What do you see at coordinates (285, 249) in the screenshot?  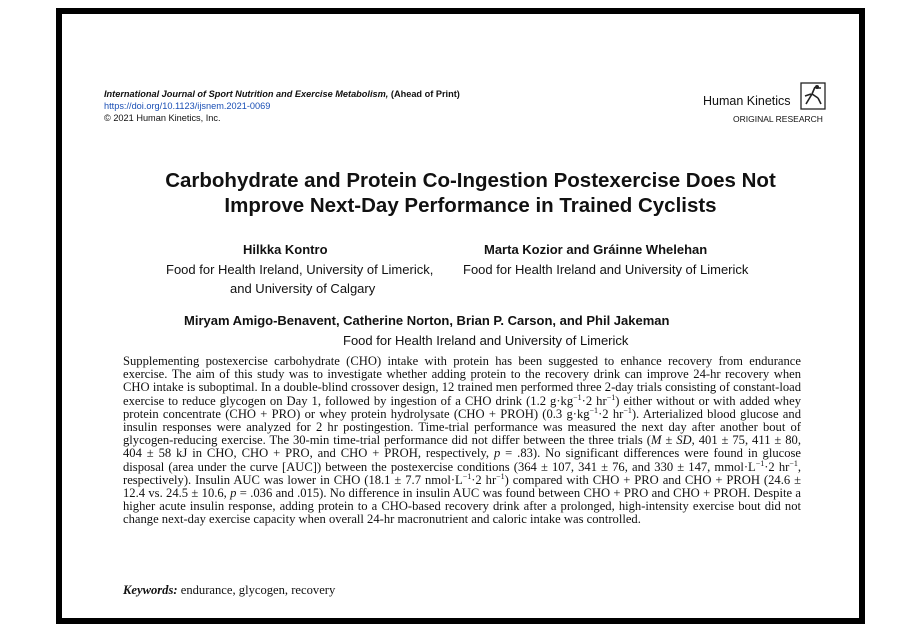 I see `author: Hilkka Kontro` at bounding box center [285, 249].